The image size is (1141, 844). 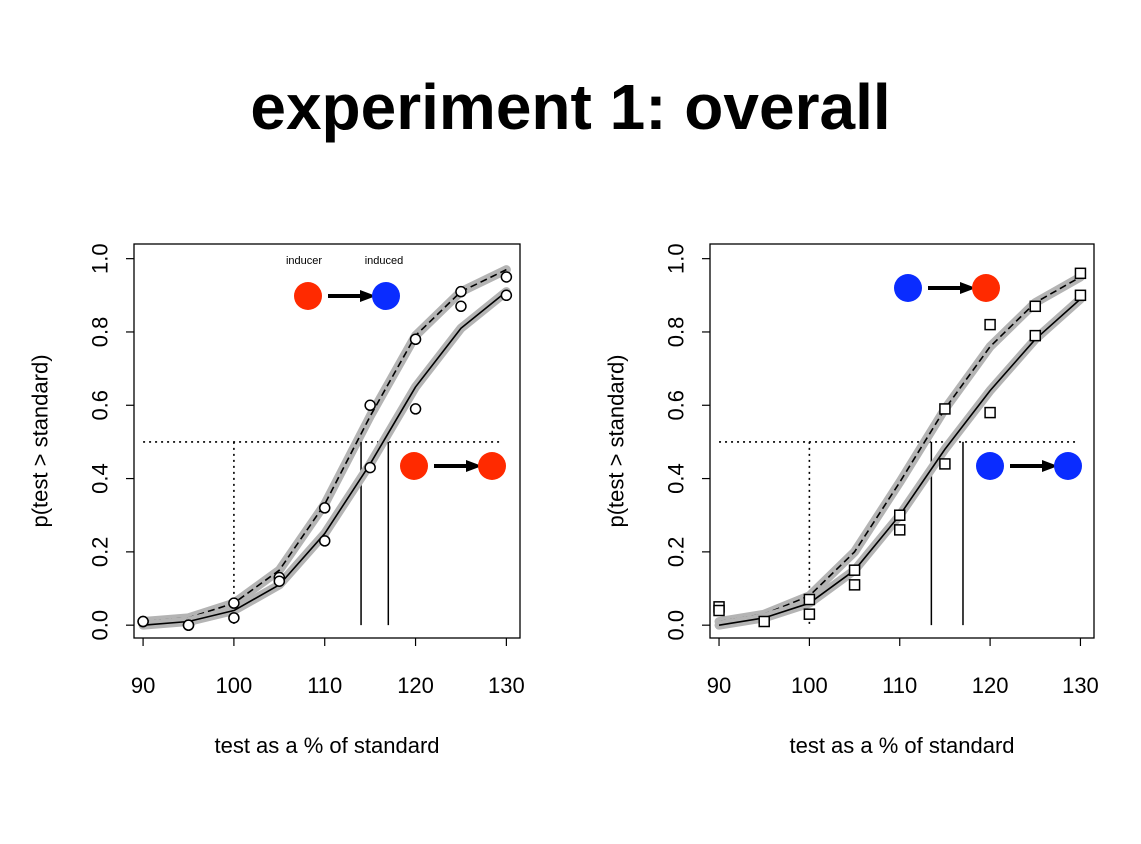 What do you see at coordinates (570, 107) in the screenshot?
I see `page-title: experiment 1: overall` at bounding box center [570, 107].